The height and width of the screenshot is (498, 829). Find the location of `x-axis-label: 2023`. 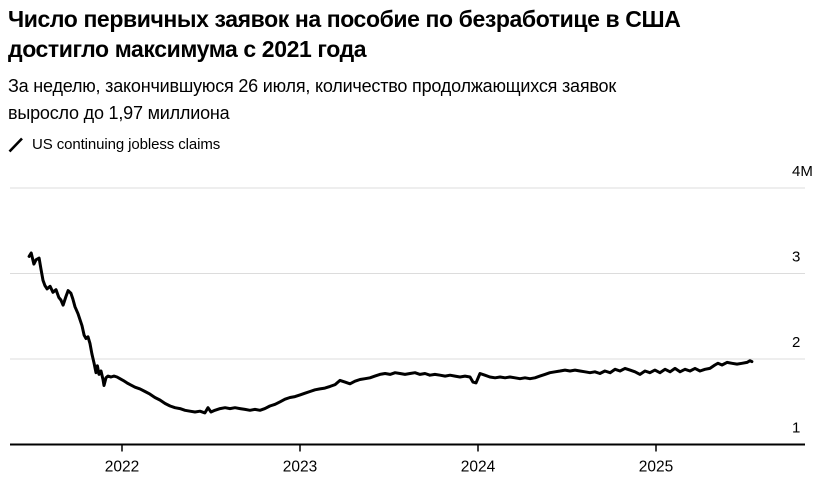

x-axis-label: 2023 is located at coordinates (300, 467).